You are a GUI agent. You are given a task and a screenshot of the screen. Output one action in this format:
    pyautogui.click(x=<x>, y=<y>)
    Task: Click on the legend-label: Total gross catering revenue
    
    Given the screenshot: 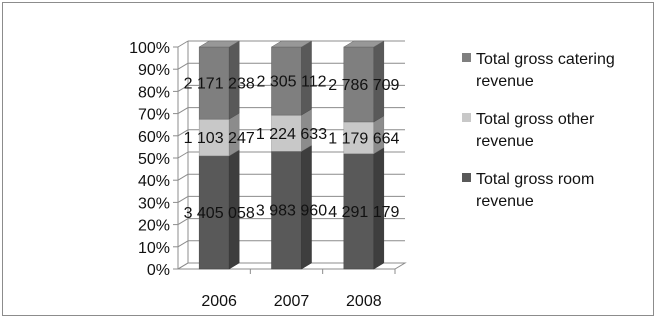 What is the action you would take?
    pyautogui.click(x=545, y=70)
    